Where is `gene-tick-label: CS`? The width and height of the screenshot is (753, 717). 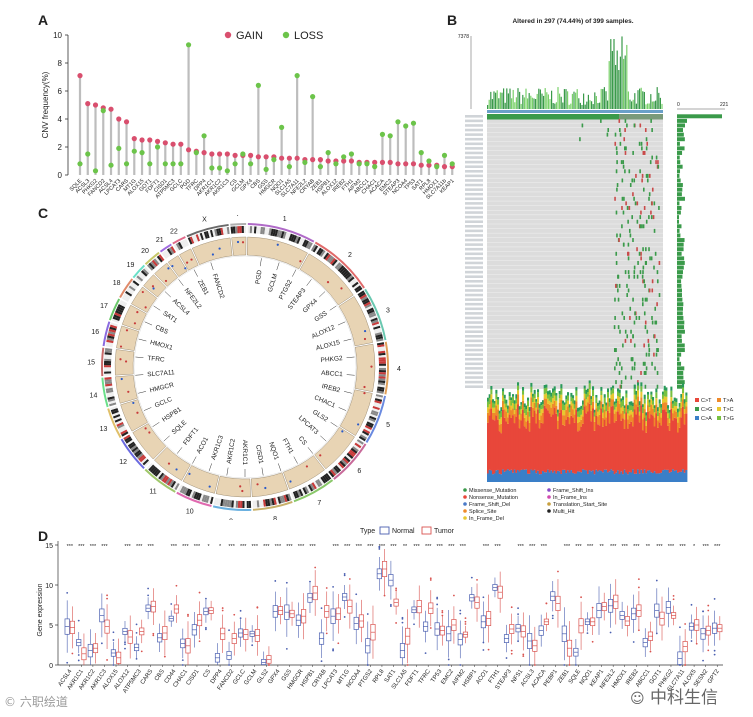
gene-tick-label: CS is located at coordinates (234, 183).